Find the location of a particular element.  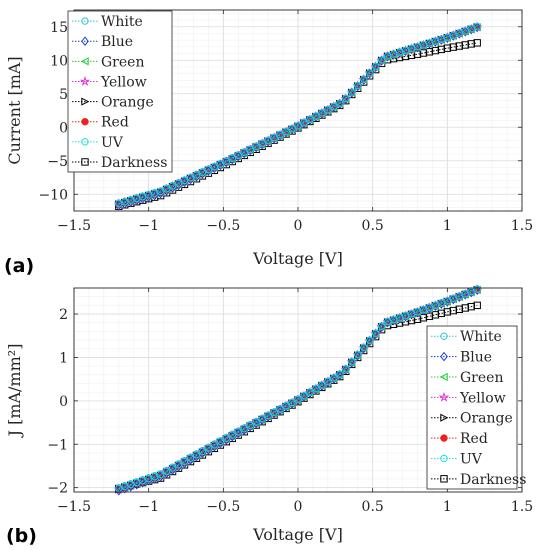

legend-label-red: Red is located at coordinates (474, 439).